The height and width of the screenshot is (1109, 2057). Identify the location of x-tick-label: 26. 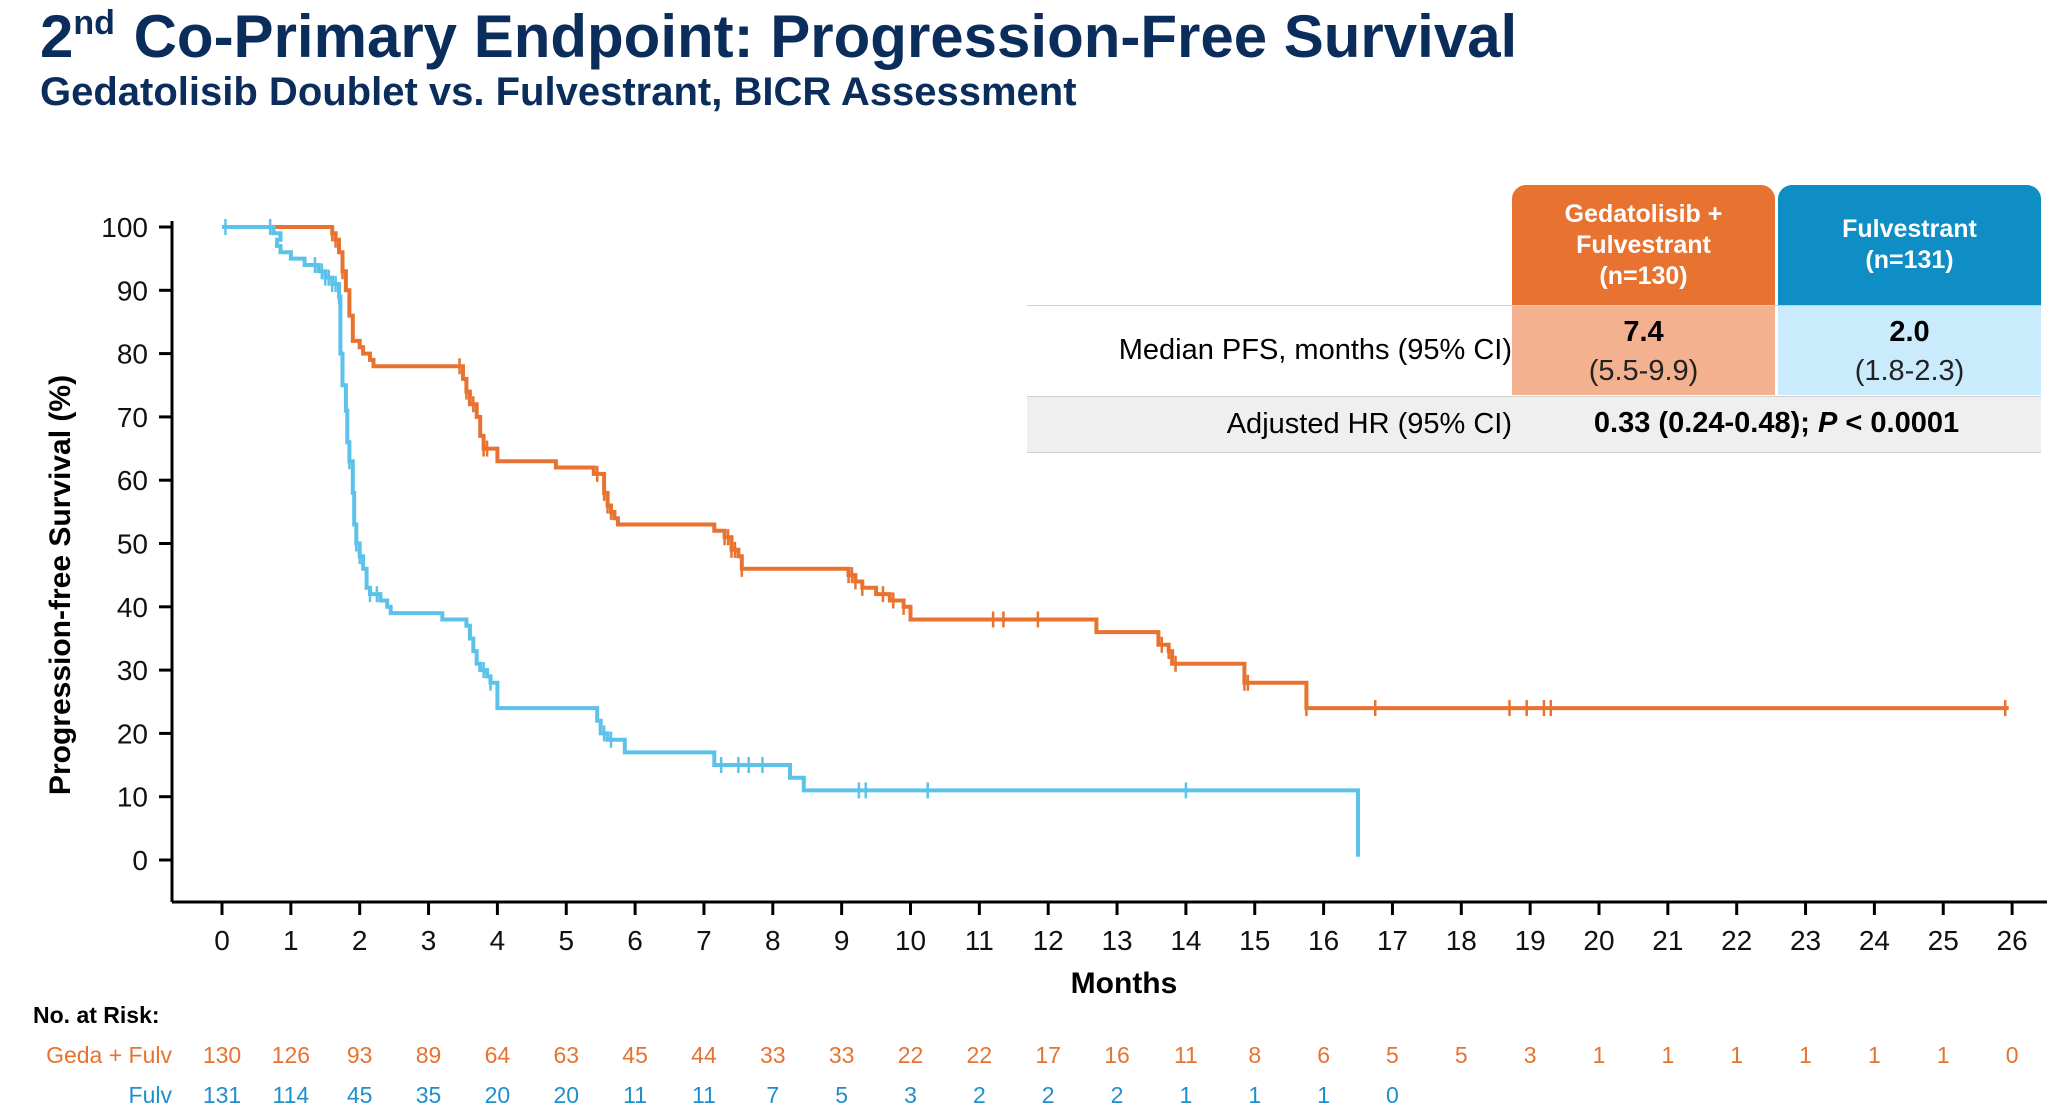
(2012, 940).